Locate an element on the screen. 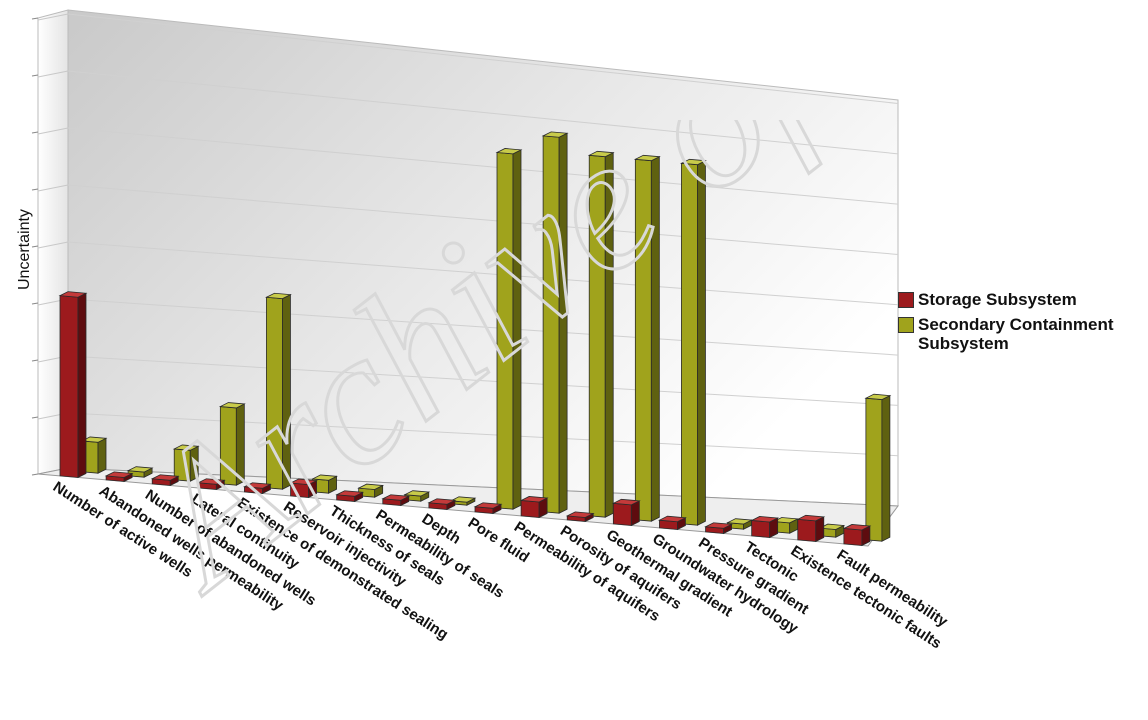 This screenshot has width=1148, height=720. y-axis-label: Uncertainty is located at coordinates (24, 249).